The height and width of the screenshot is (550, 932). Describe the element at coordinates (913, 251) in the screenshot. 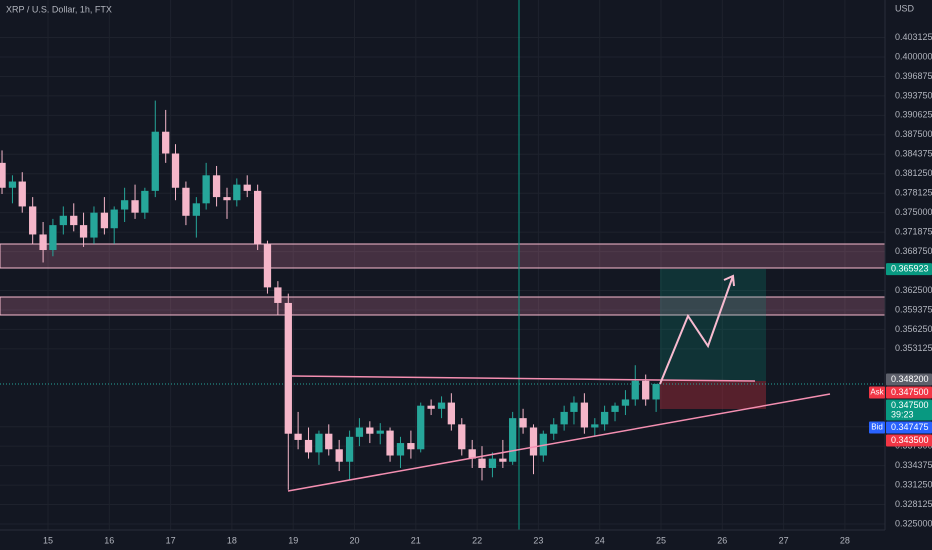

I see `y-tick-label: 0.368750` at that location.